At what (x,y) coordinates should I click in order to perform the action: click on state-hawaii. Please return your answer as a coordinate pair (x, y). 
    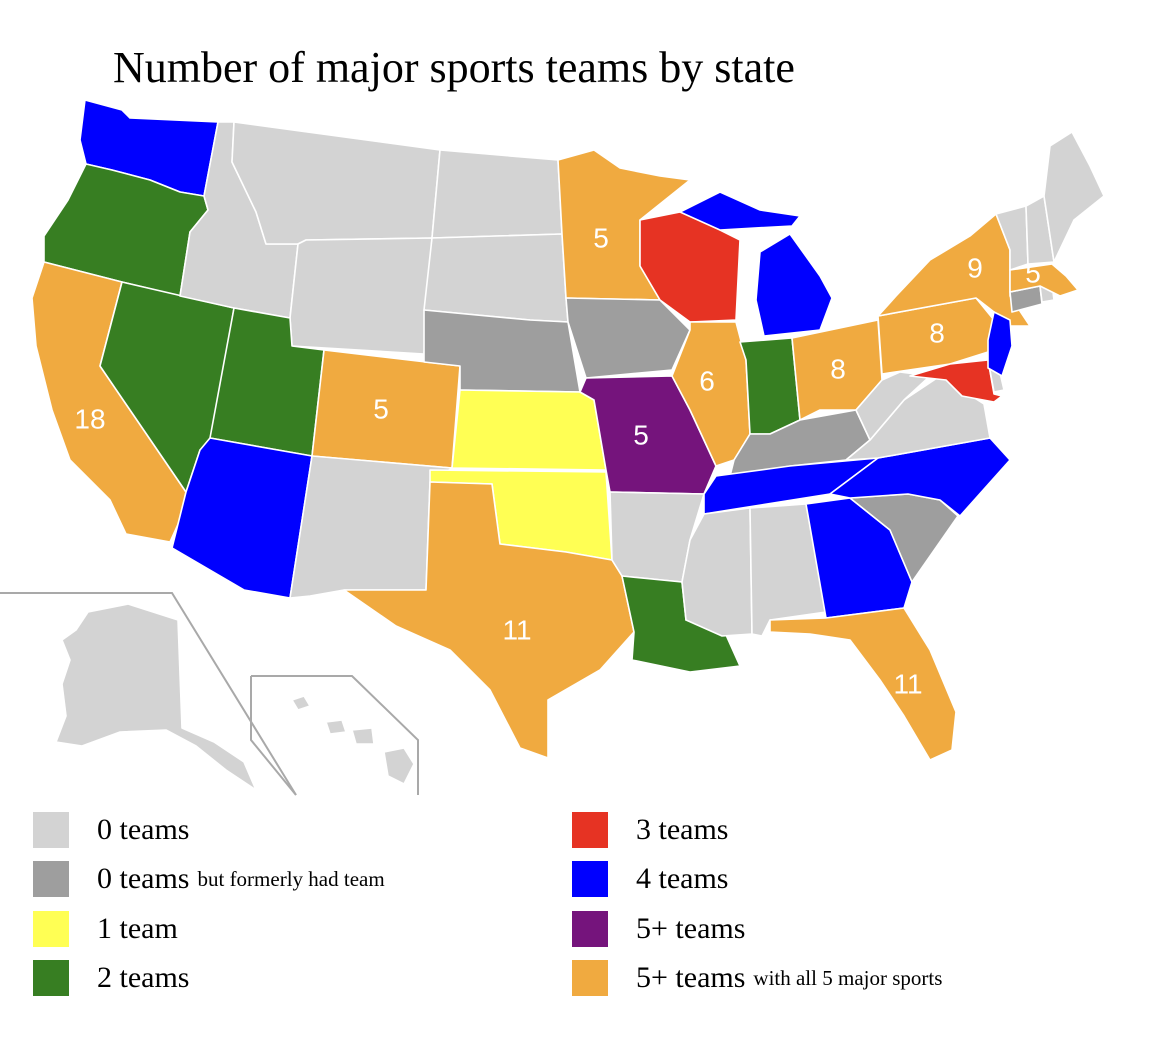
    Looking at the image, I should click on (353, 740).